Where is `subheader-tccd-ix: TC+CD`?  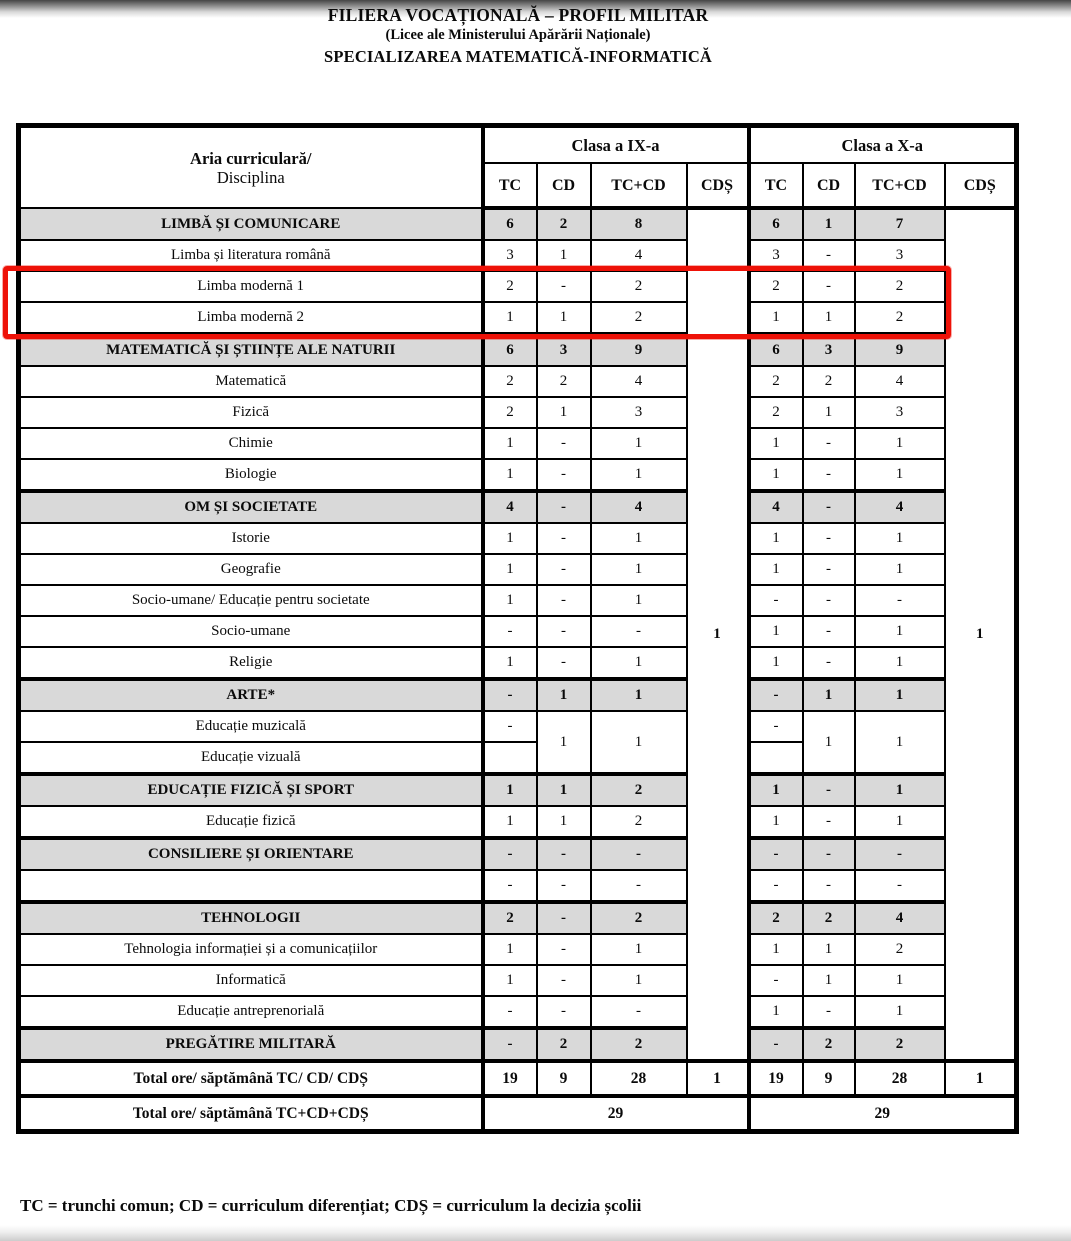 subheader-tccd-ix: TC+CD is located at coordinates (638, 186).